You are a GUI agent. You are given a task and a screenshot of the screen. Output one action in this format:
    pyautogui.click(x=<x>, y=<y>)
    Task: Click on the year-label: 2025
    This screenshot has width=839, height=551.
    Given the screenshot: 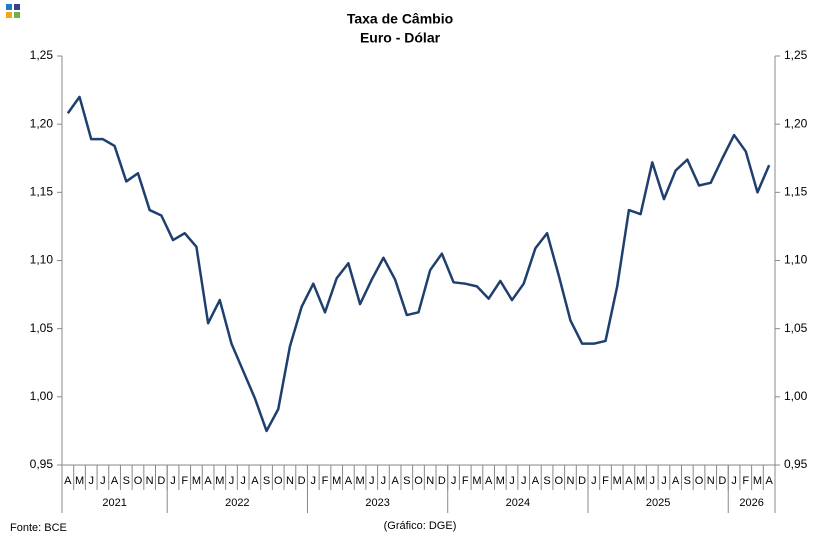 What is the action you would take?
    pyautogui.click(x=658, y=503)
    